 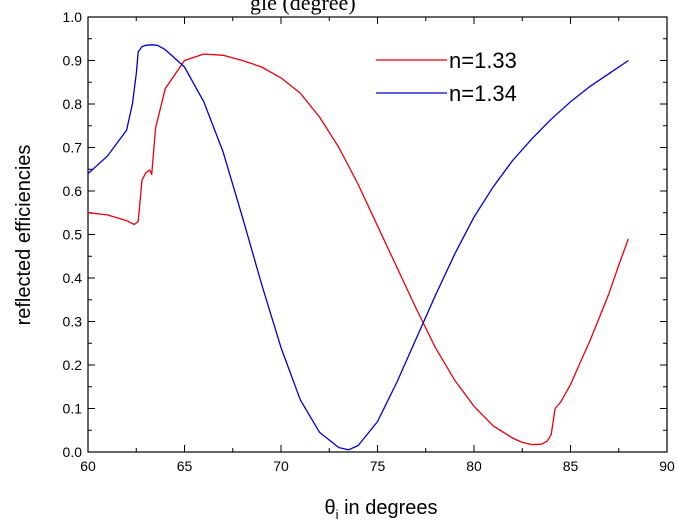 I want to click on x-axis-label: θi in degrees, so click(x=381, y=509).